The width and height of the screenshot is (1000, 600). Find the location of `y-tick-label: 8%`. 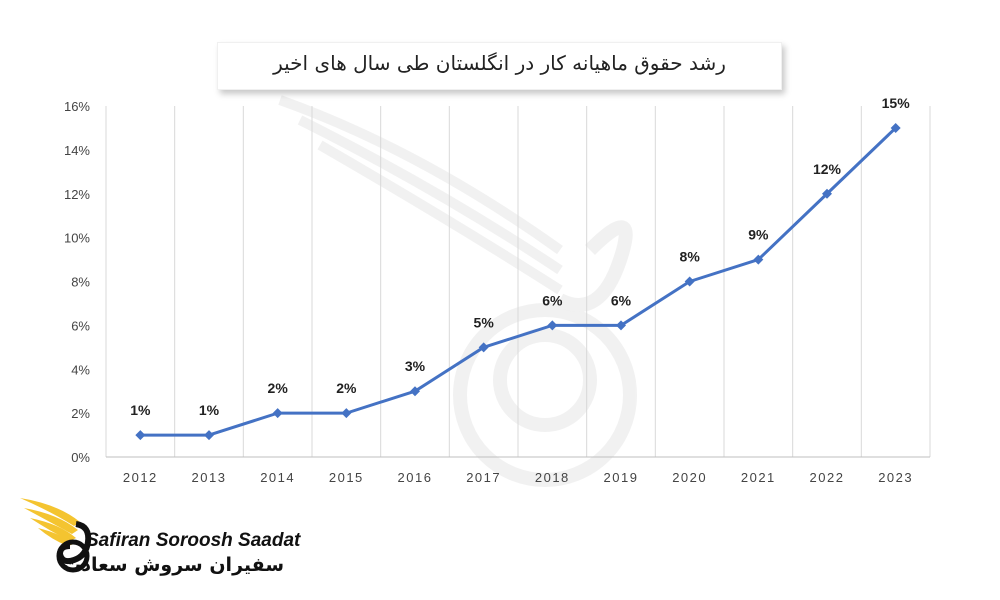

y-tick-label: 8% is located at coordinates (80, 282).